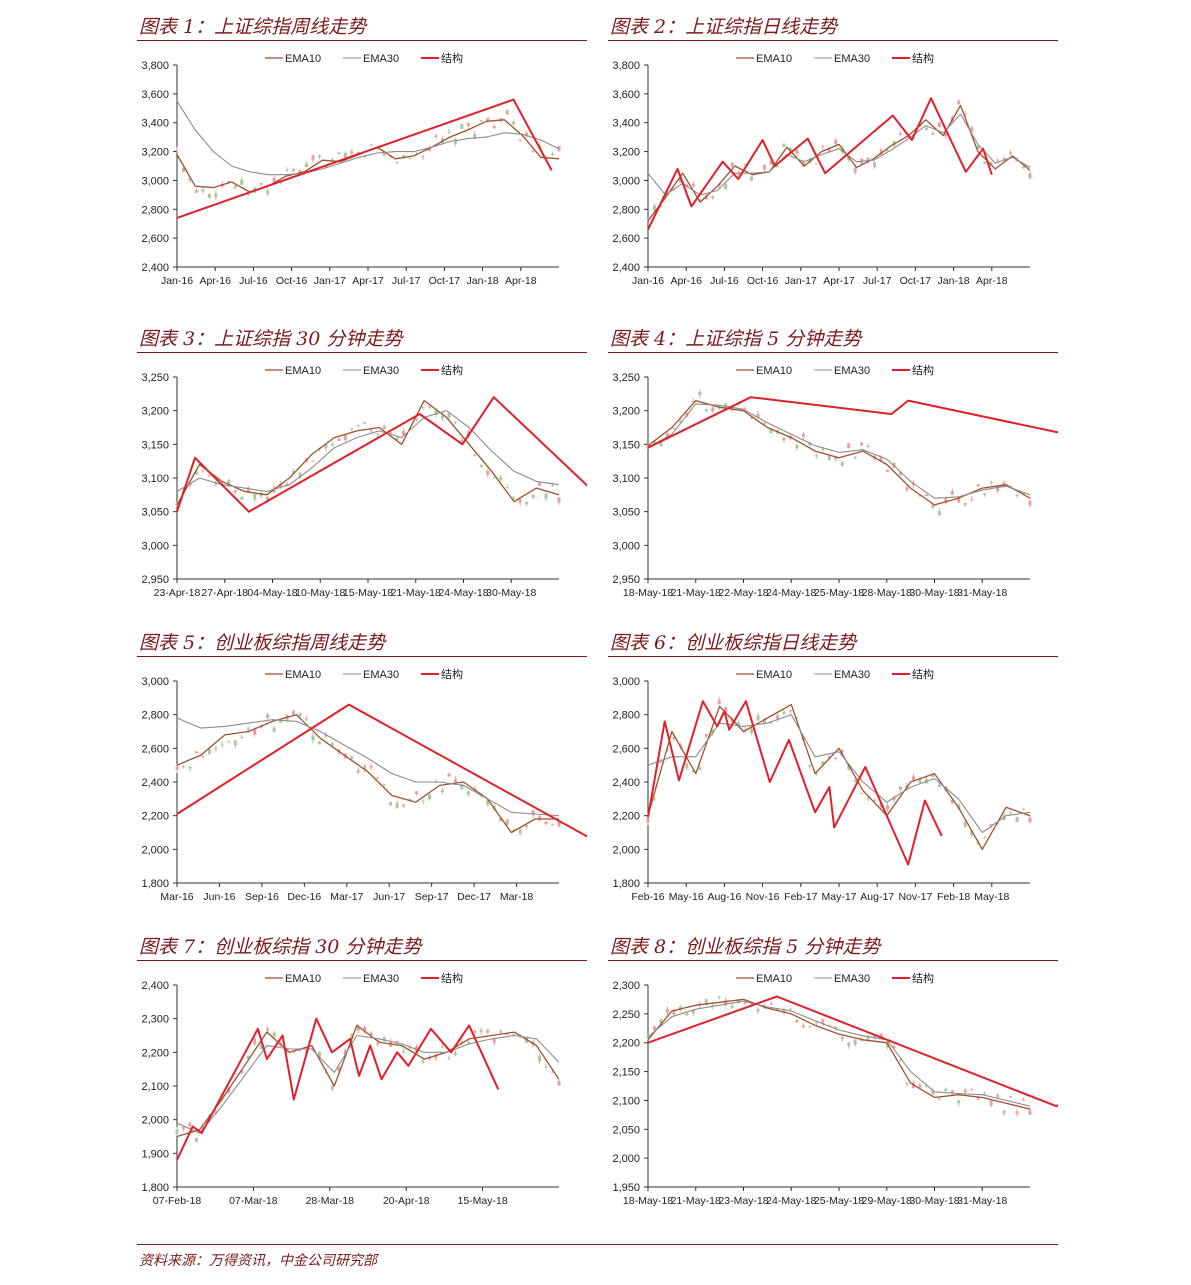 This screenshot has height=1285, width=1191. What do you see at coordinates (368, 1081) in the screenshot?
I see `ema10-line` at bounding box center [368, 1081].